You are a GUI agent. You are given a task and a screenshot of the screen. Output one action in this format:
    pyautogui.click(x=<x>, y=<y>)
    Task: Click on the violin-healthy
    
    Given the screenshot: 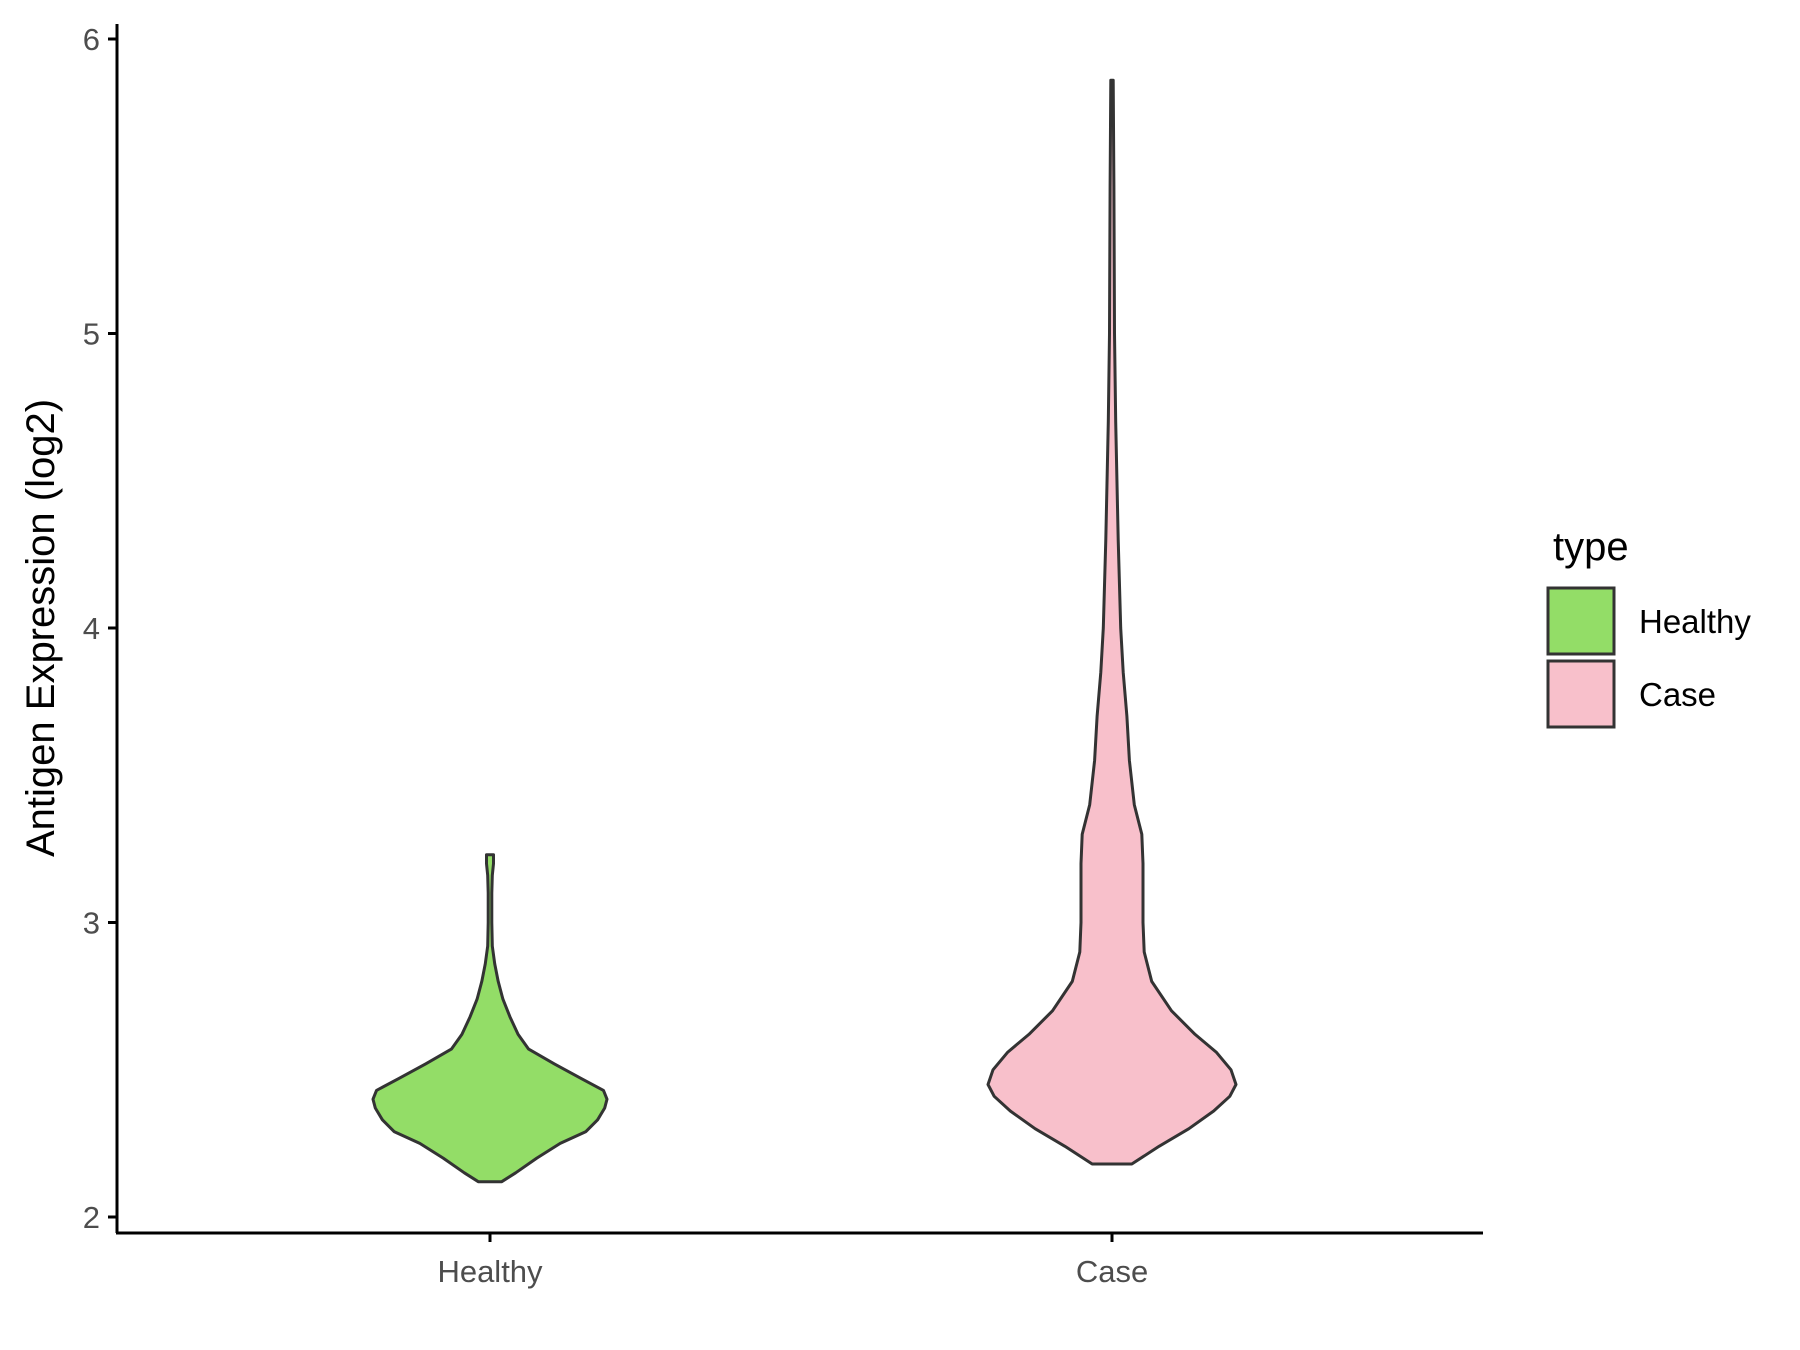 What is the action you would take?
    pyautogui.click(x=490, y=1018)
    